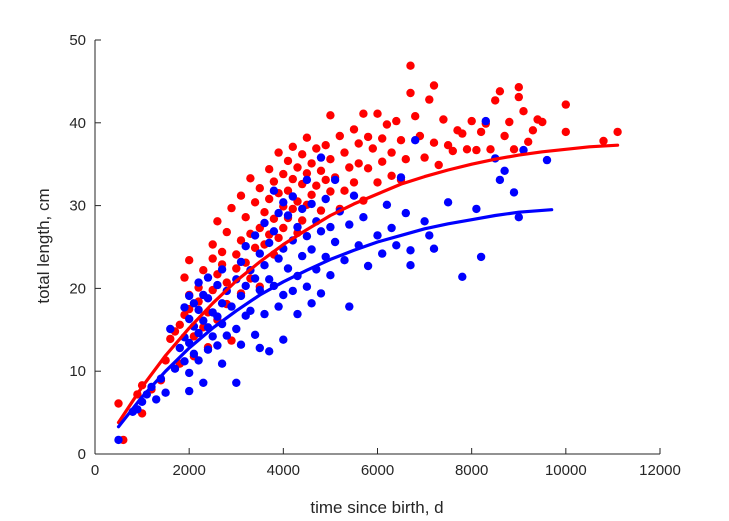 The width and height of the screenshot is (729, 521). Describe the element at coordinates (471, 470) in the screenshot. I see `x-tick-label: 8000` at that location.